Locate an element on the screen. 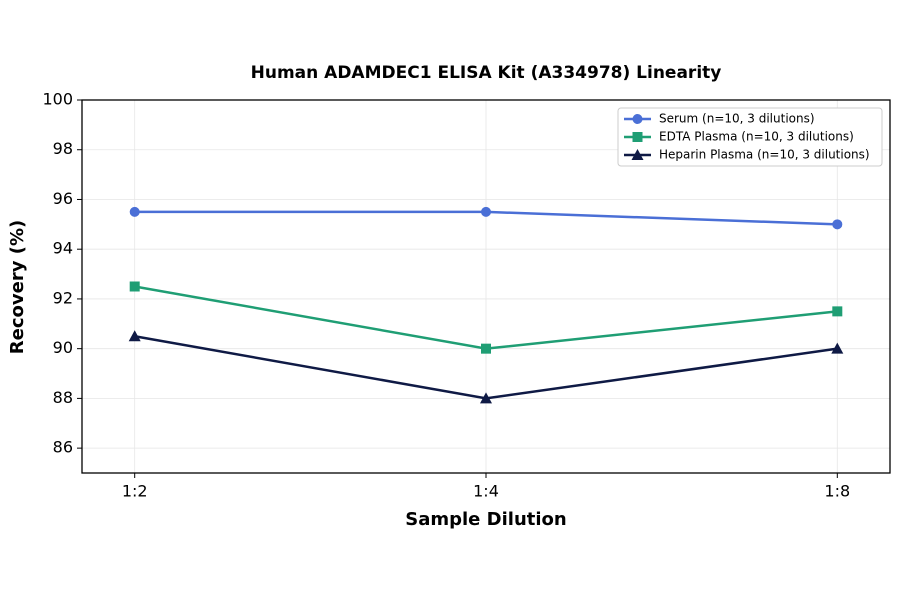 The image size is (900, 594). x-axis-label: Sample Dilution is located at coordinates (485, 519).